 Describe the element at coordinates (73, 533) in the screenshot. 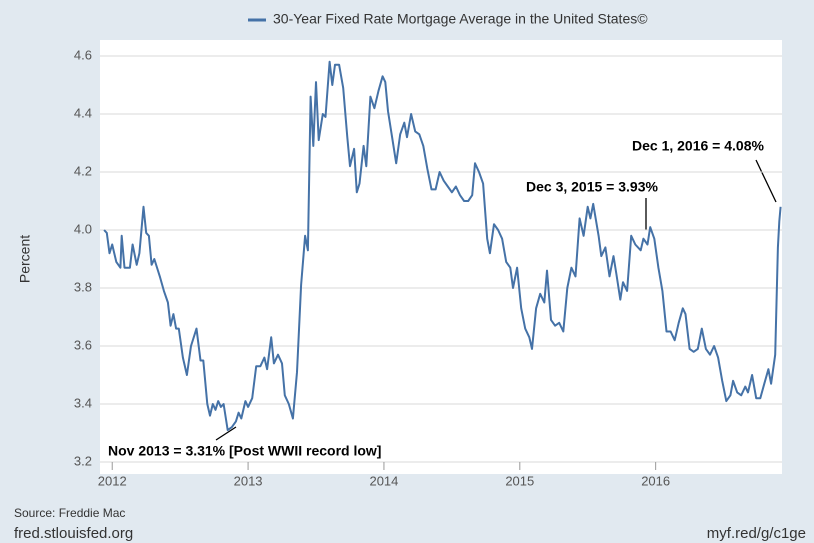

I see `site: fred.stlouisfed.org` at that location.